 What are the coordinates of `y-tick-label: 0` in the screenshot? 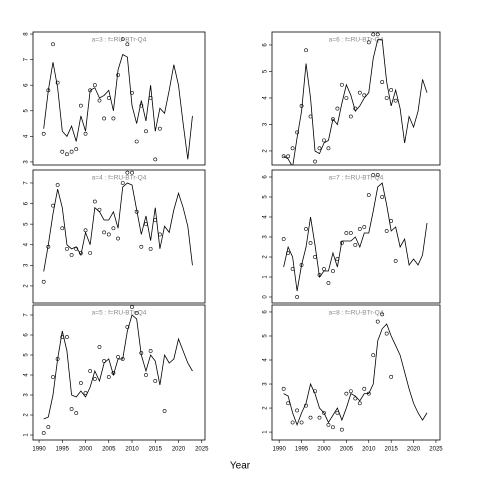 It's located at (266, 297).